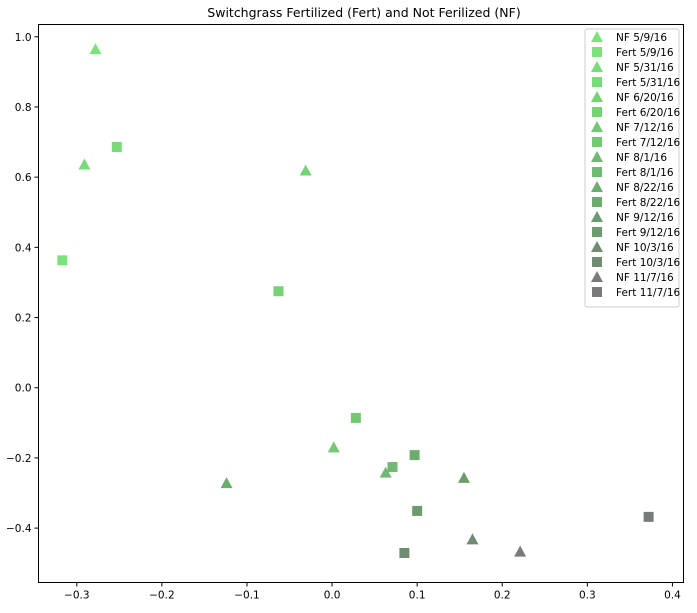 The image size is (697, 613). Describe the element at coordinates (648, 83) in the screenshot. I see `legend-label: Fert 5/31/16` at that location.